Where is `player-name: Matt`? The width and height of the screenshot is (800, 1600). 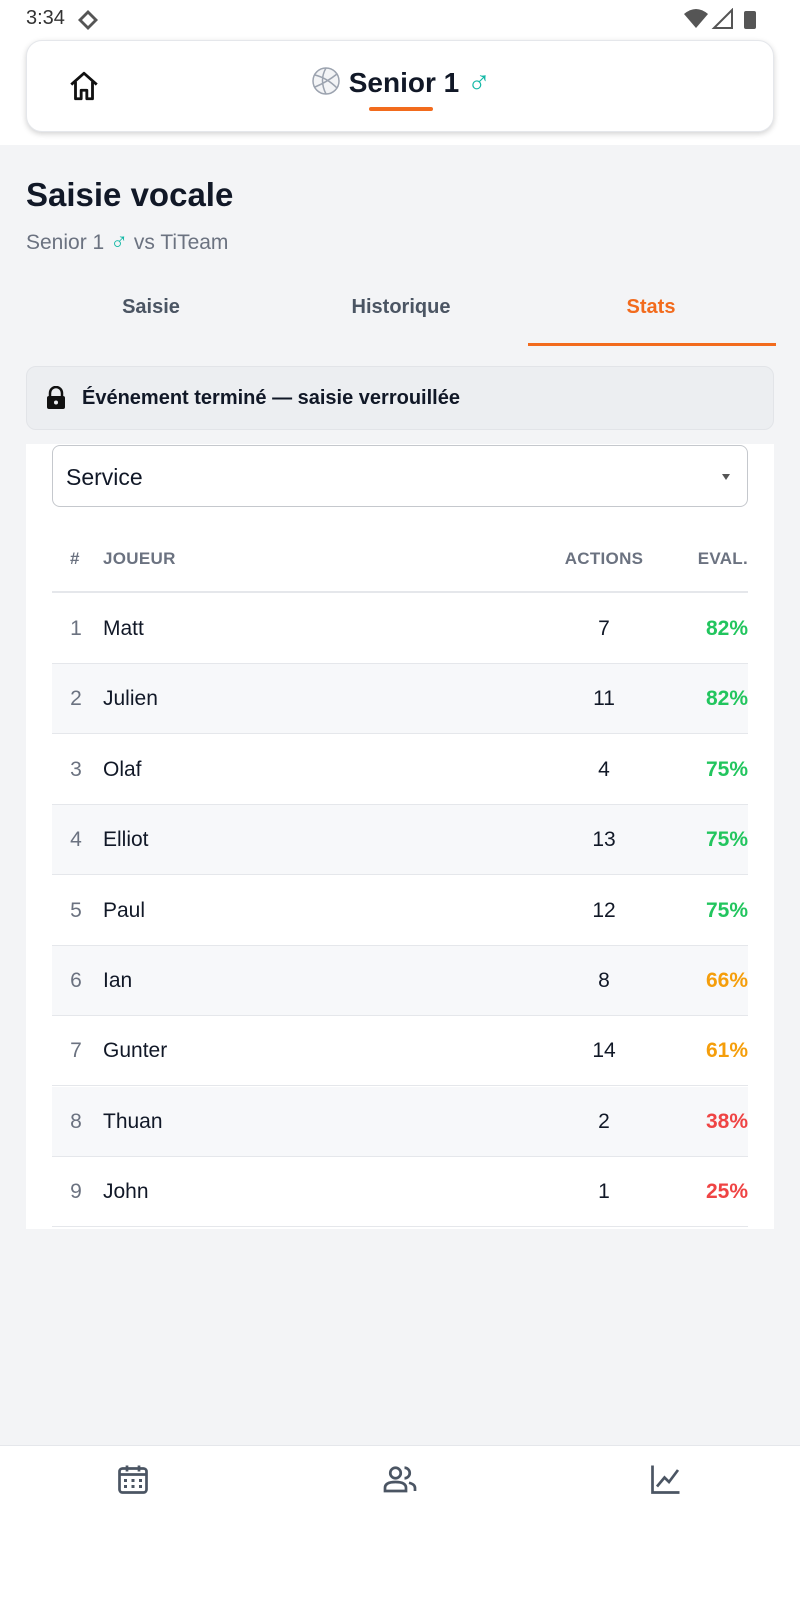
player-name: Matt is located at coordinates (123, 628).